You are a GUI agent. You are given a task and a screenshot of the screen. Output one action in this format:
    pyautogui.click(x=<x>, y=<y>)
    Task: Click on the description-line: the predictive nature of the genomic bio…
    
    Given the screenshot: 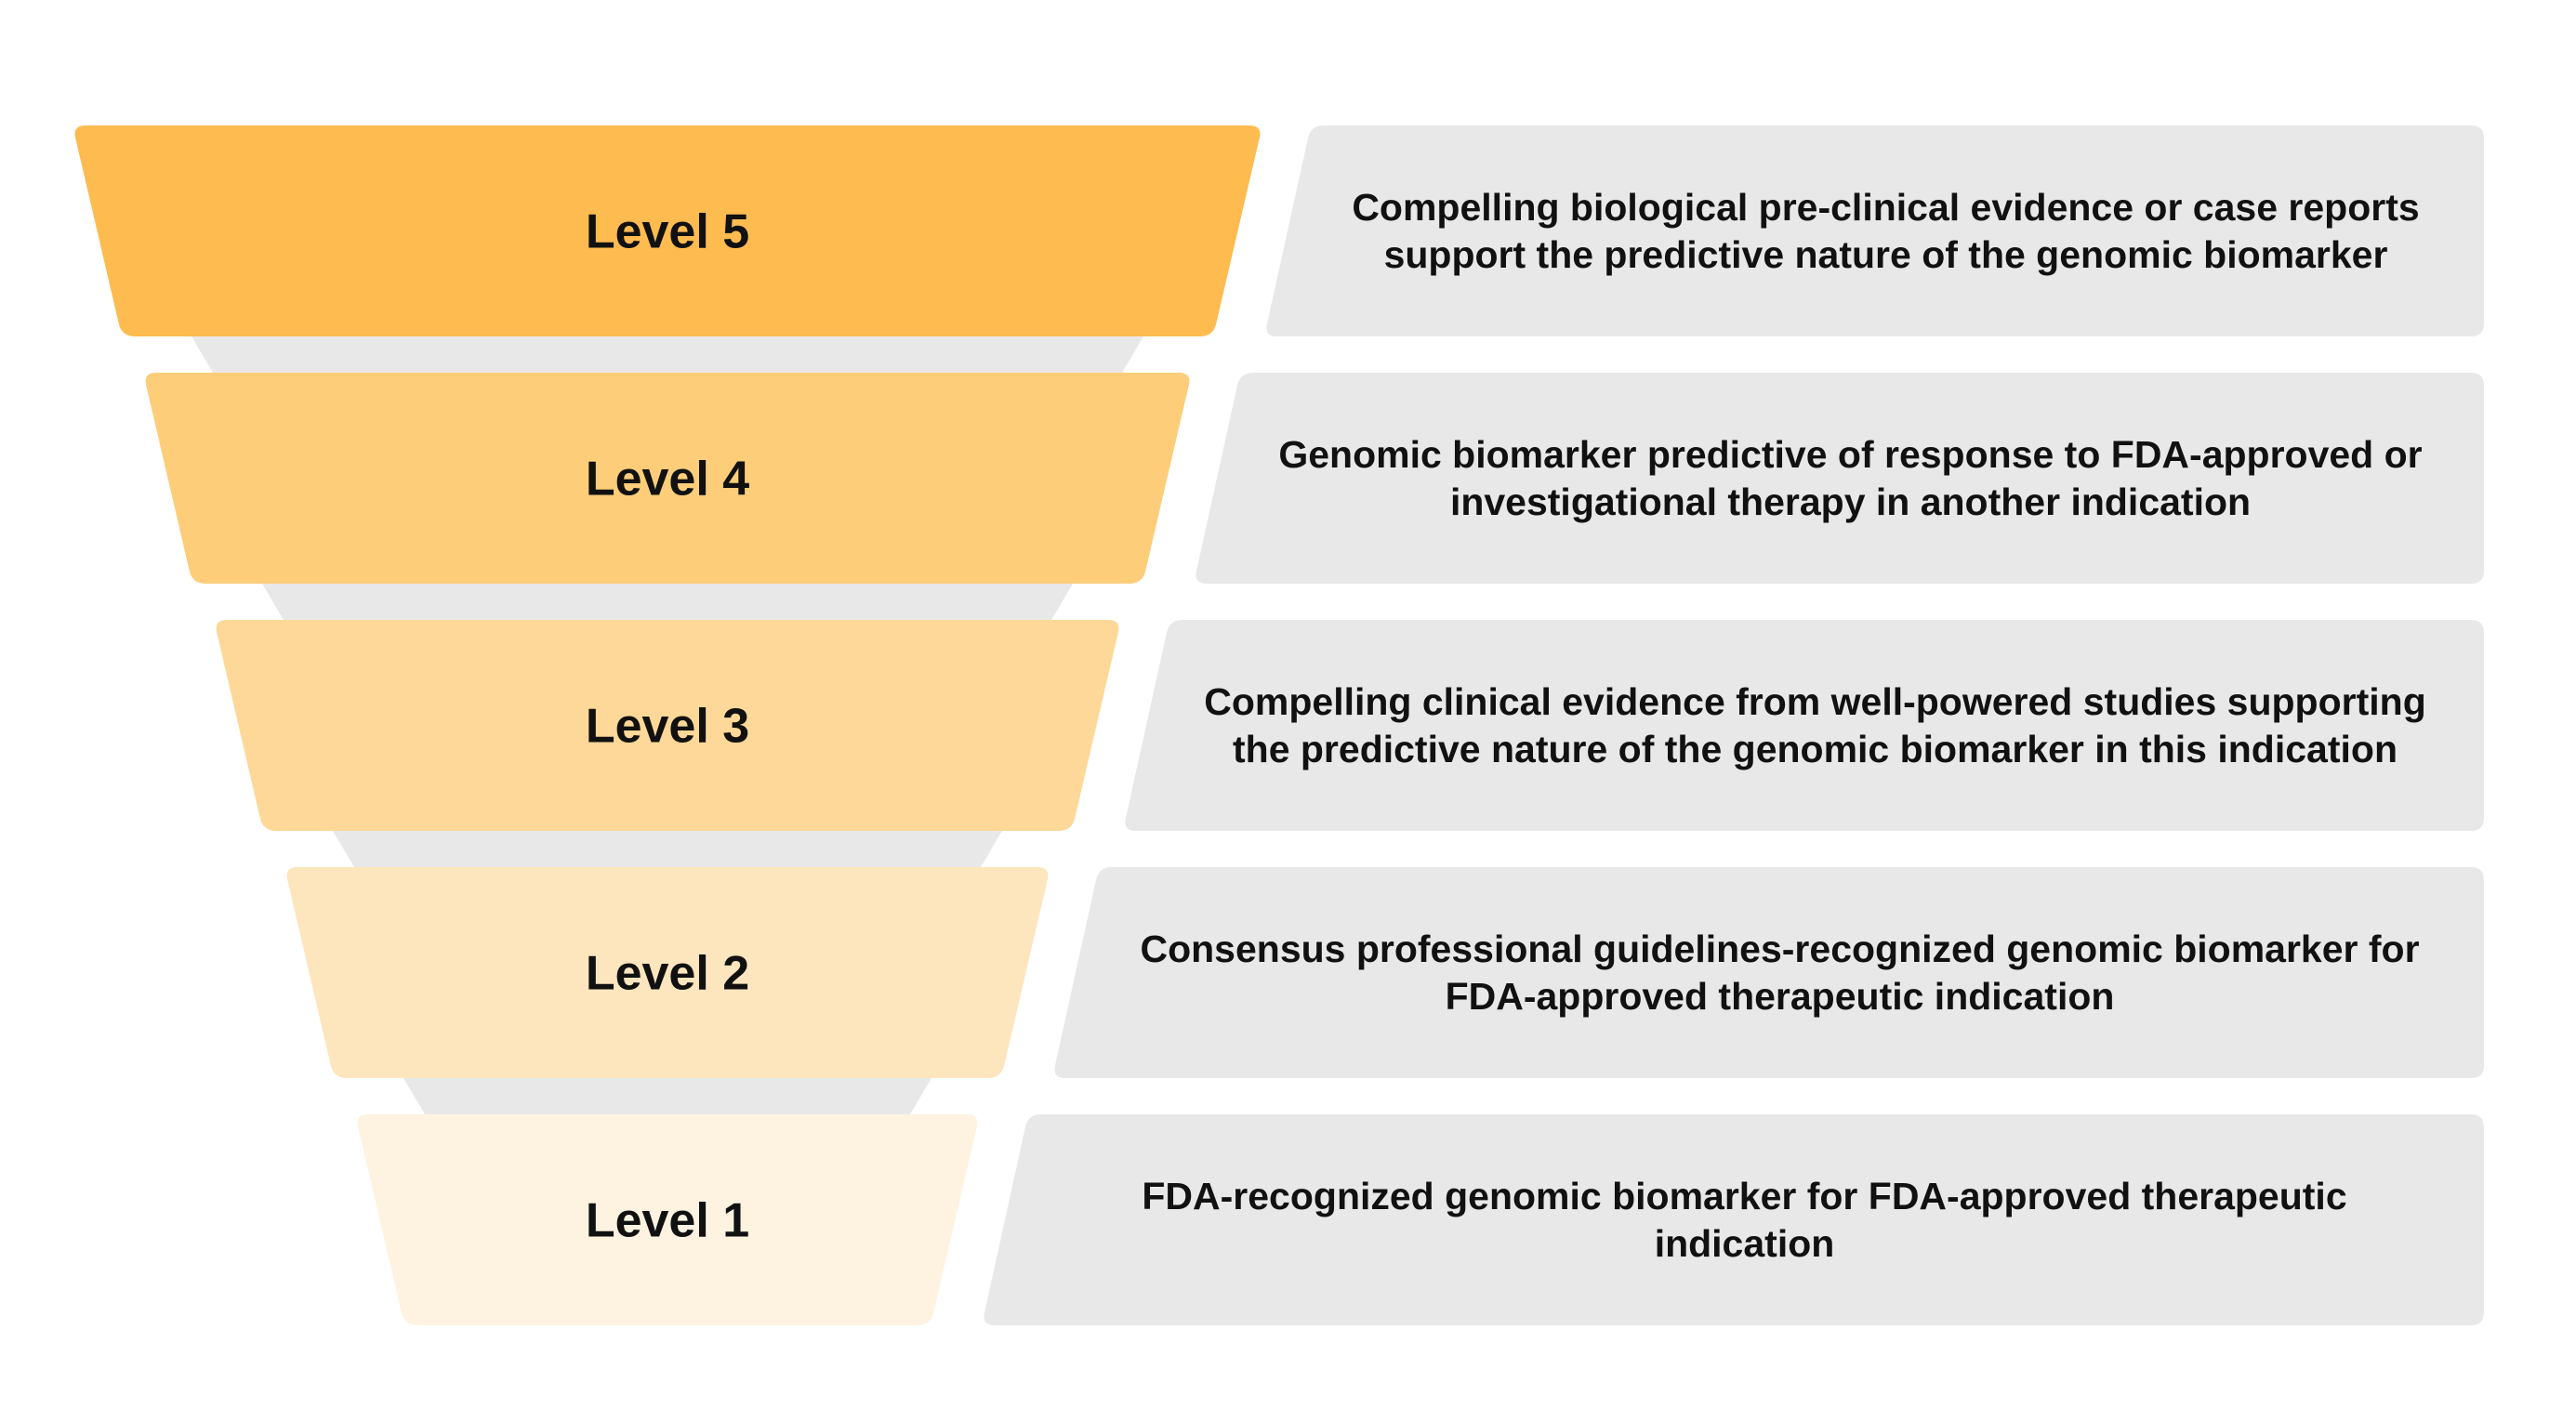 What is the action you would take?
    pyautogui.click(x=1815, y=749)
    